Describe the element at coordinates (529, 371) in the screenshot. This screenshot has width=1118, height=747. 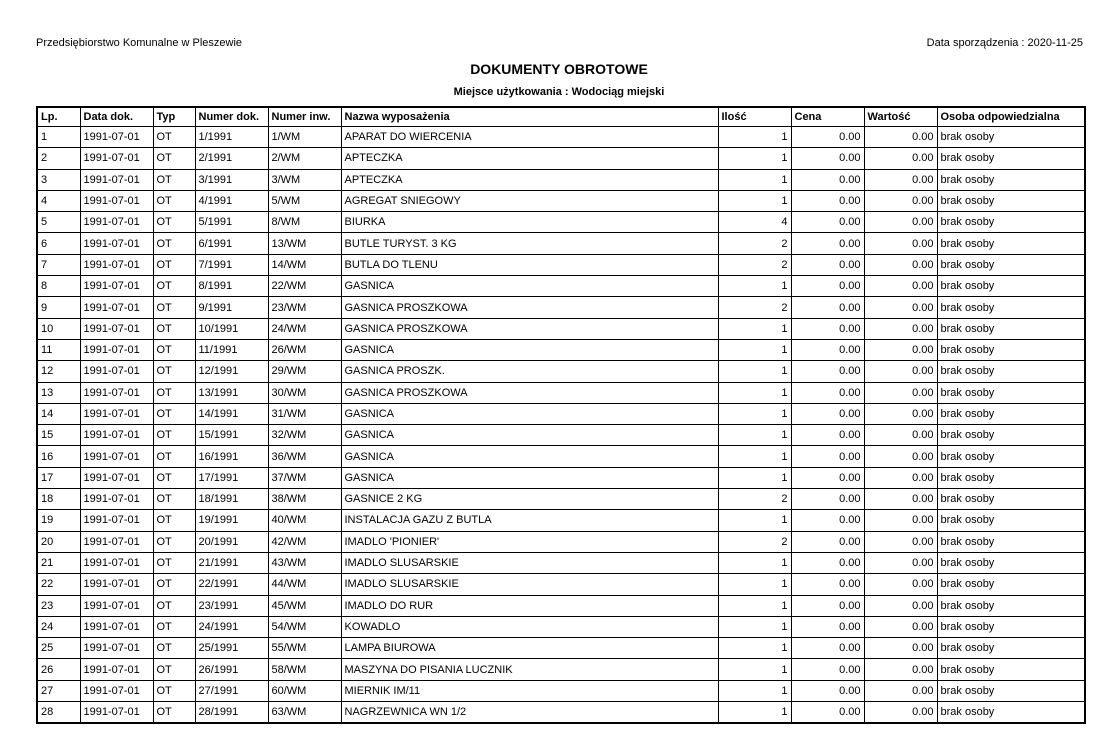
I see `table-cell: GASNICA PROSZK.` at that location.